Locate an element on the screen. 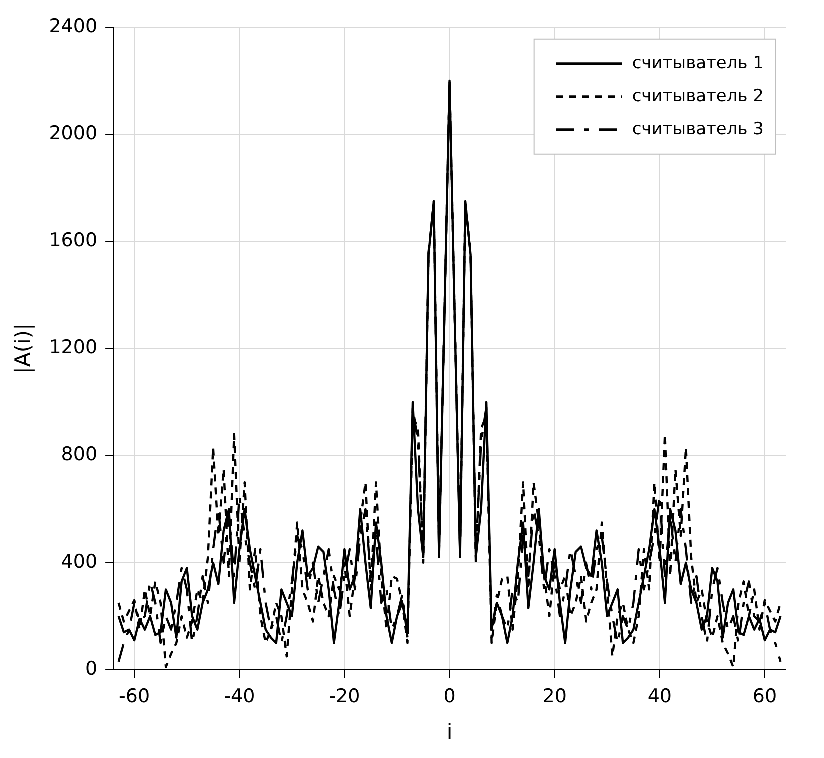 The width and height of the screenshot is (824, 758). x-tick-label: 20 is located at coordinates (554, 696).